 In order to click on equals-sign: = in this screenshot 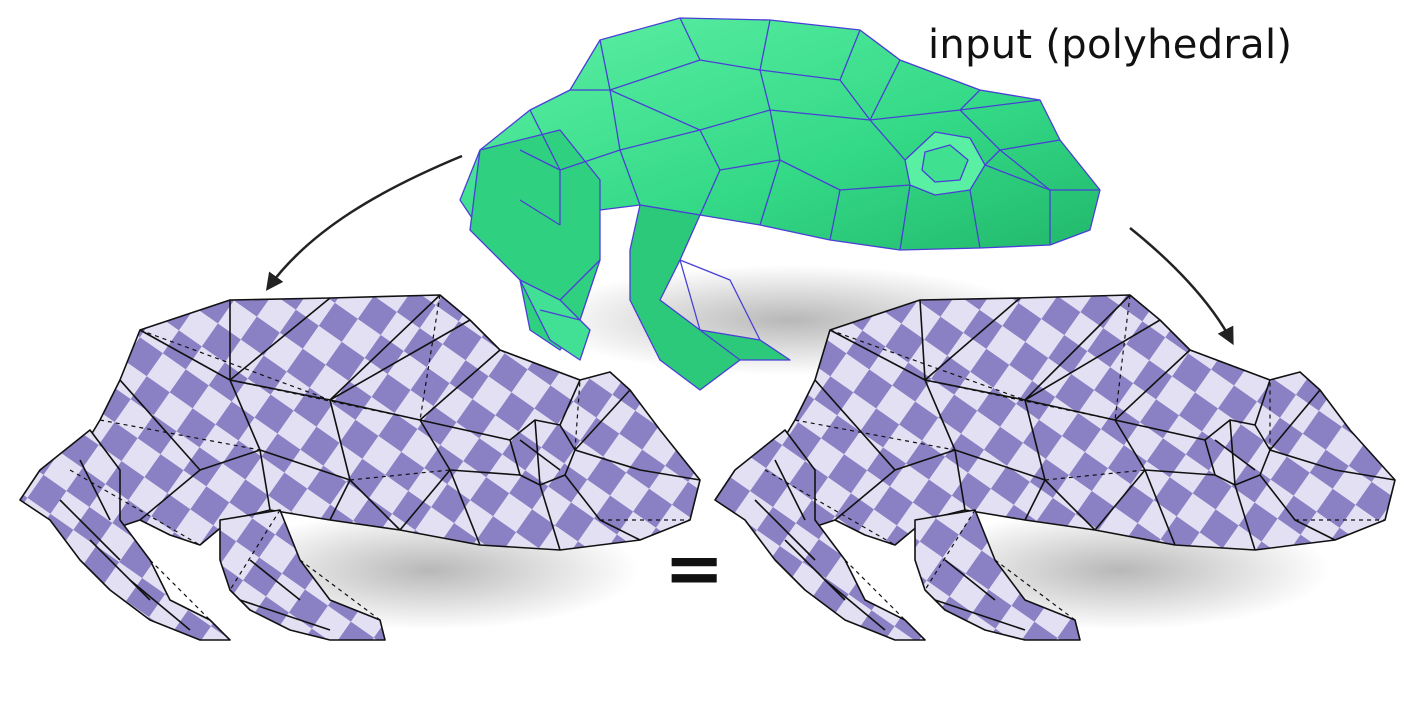, I will do `click(694, 568)`.